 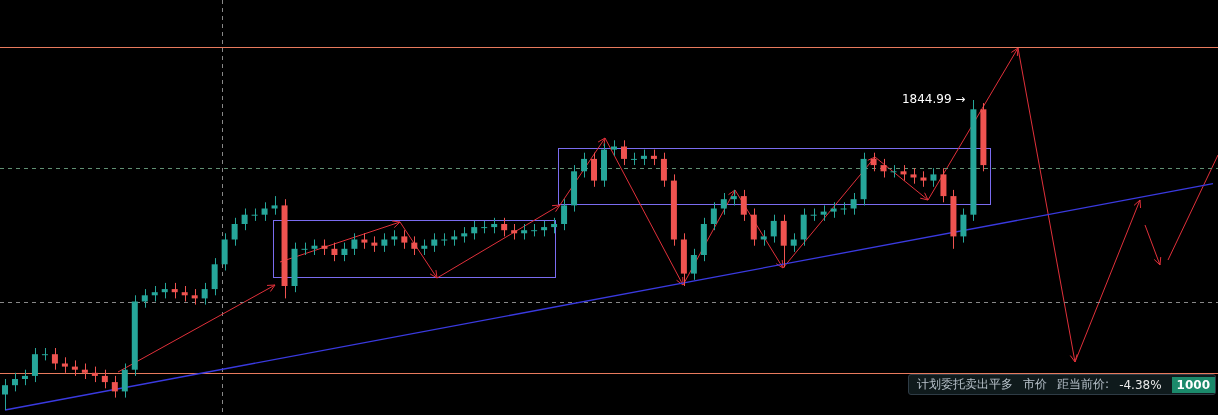 I want to click on annotation: 市价, so click(x=1035, y=384).